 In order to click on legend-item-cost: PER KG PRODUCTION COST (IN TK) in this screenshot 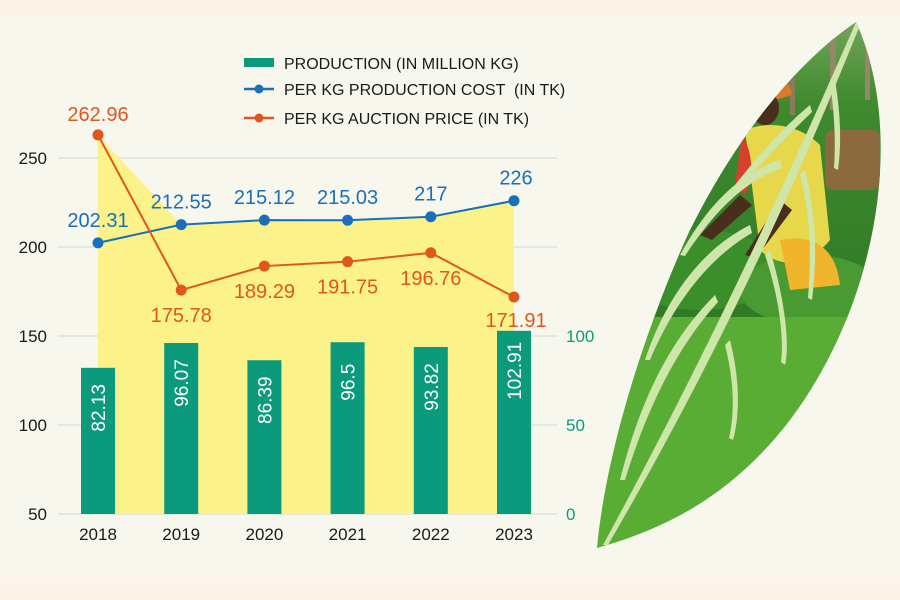, I will do `click(404, 90)`.